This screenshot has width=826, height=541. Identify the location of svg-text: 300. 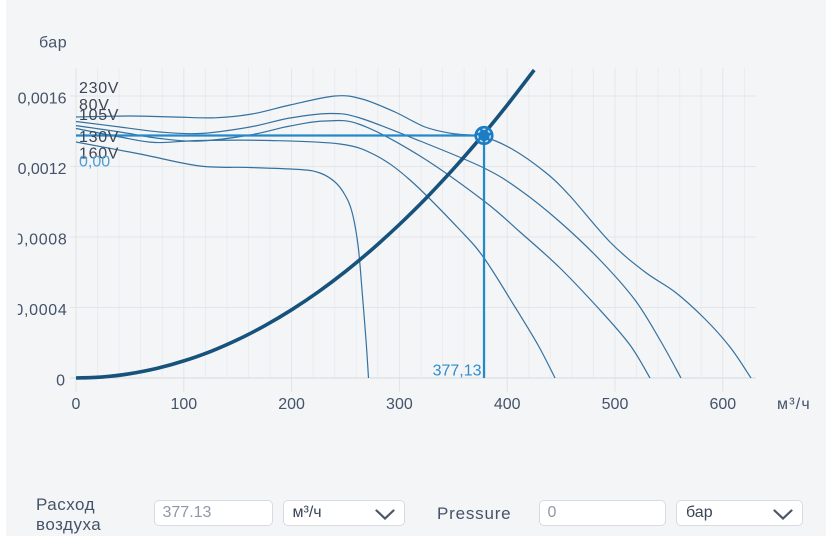
(399, 404).